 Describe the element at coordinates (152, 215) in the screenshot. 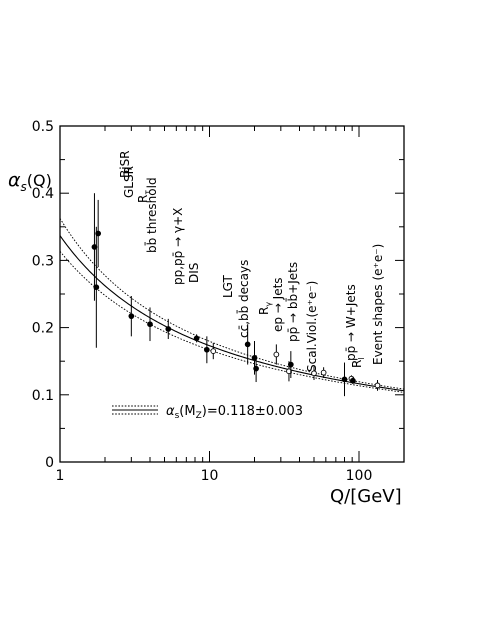

I see `annotation-bb-threshold: bb̄ threshold` at that location.